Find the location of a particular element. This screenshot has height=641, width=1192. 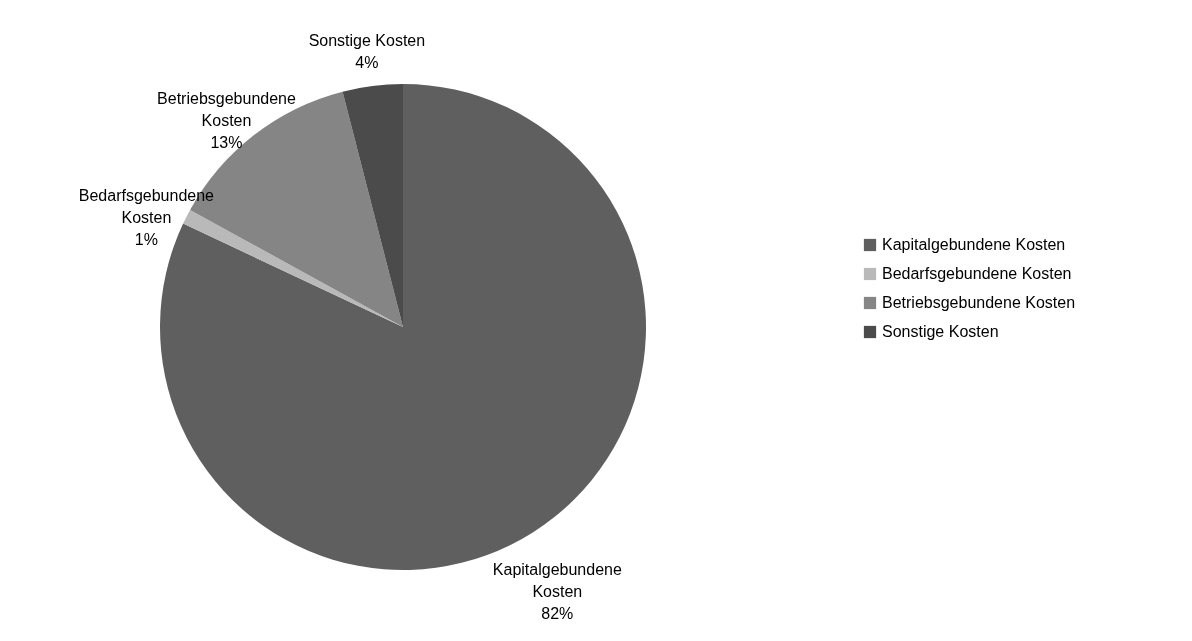

data-label: 1% is located at coordinates (146, 240).